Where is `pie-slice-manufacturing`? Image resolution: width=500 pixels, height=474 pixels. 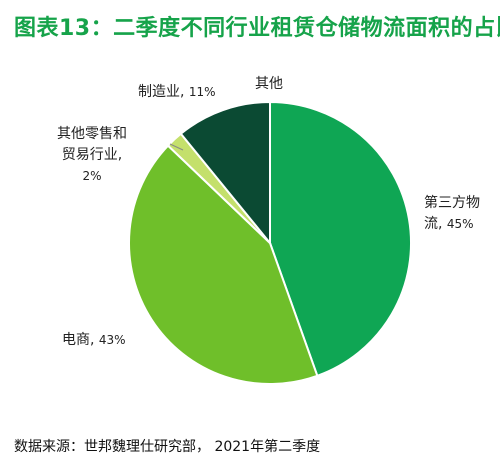 pie-slice-manufacturing is located at coordinates (225, 173).